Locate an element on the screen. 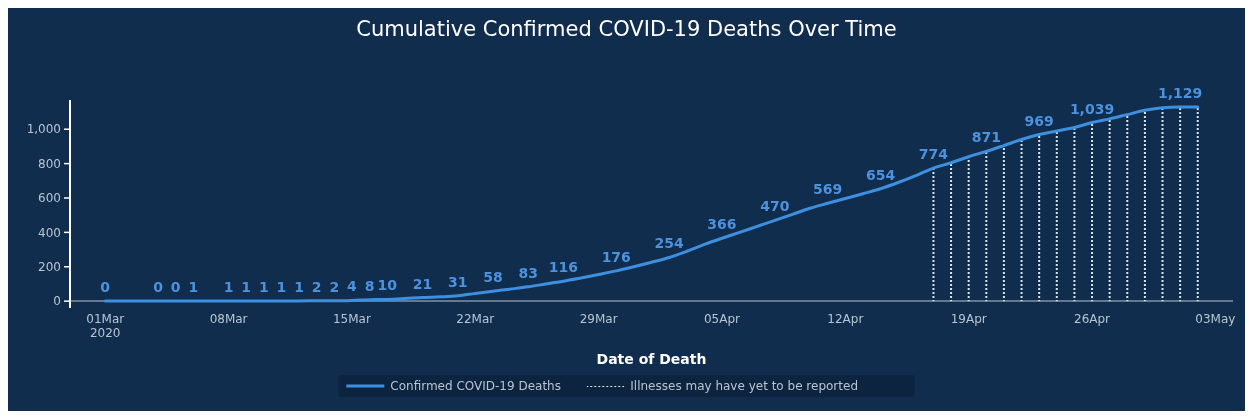 The height and width of the screenshot is (419, 1253). x-tick-label: 05Apr is located at coordinates (722, 319).